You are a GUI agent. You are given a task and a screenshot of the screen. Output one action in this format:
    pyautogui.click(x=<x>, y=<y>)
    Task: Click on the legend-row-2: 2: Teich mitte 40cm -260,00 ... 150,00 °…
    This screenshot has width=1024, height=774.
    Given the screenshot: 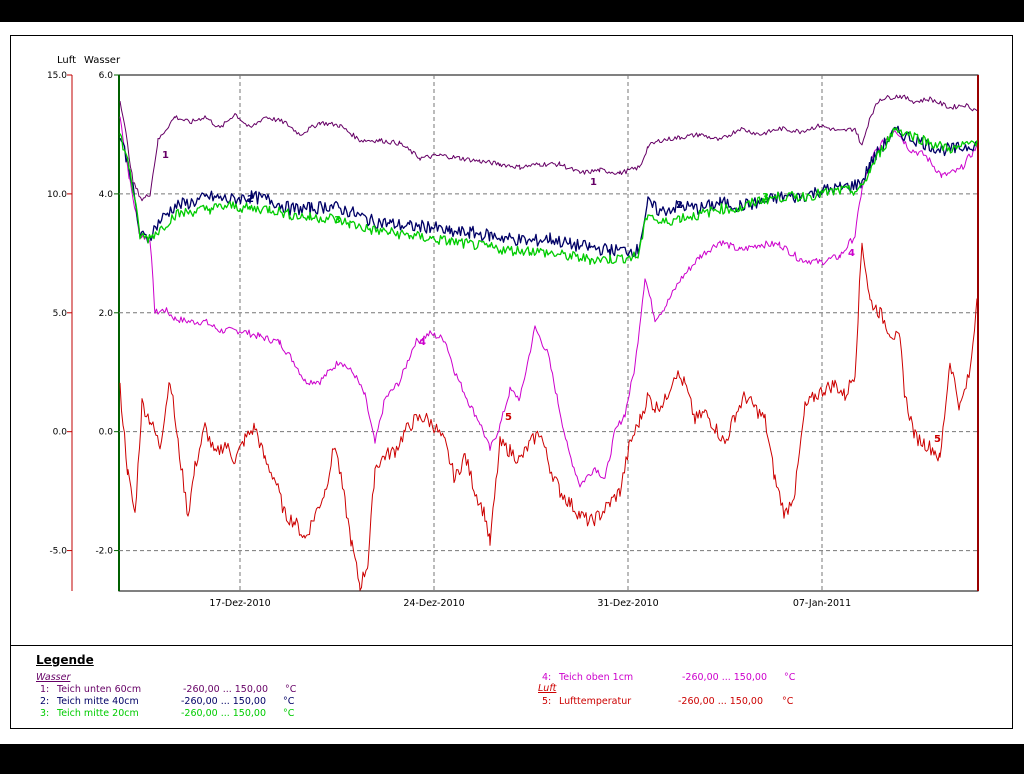 What is the action you would take?
    pyautogui.click(x=167, y=729)
    